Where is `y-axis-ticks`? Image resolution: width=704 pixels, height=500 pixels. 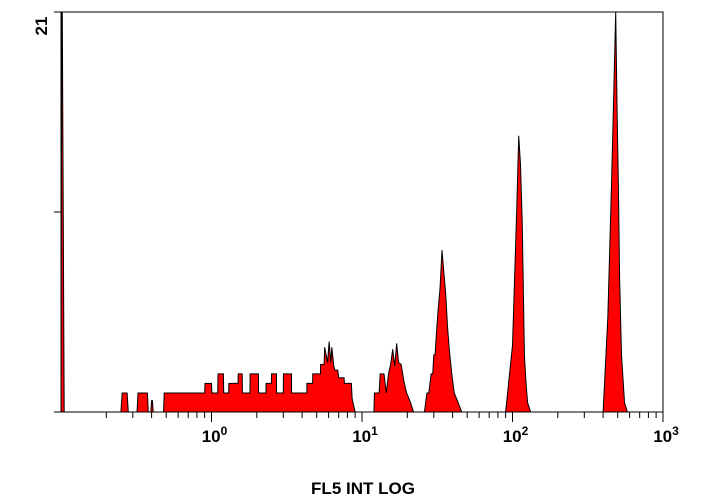 y-axis-ticks is located at coordinates (57, 212).